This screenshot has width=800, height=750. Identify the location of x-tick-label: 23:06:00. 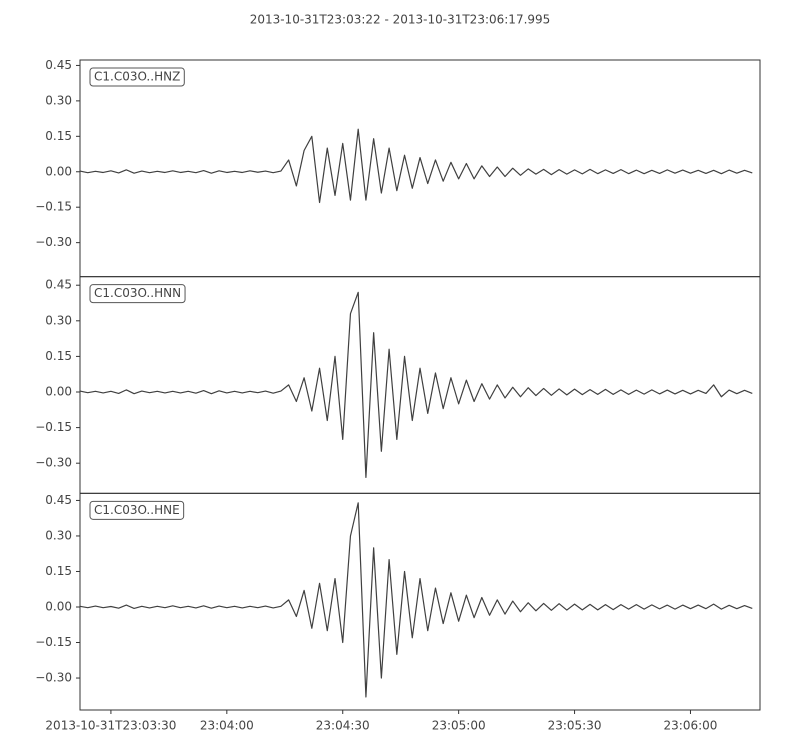
(691, 726).